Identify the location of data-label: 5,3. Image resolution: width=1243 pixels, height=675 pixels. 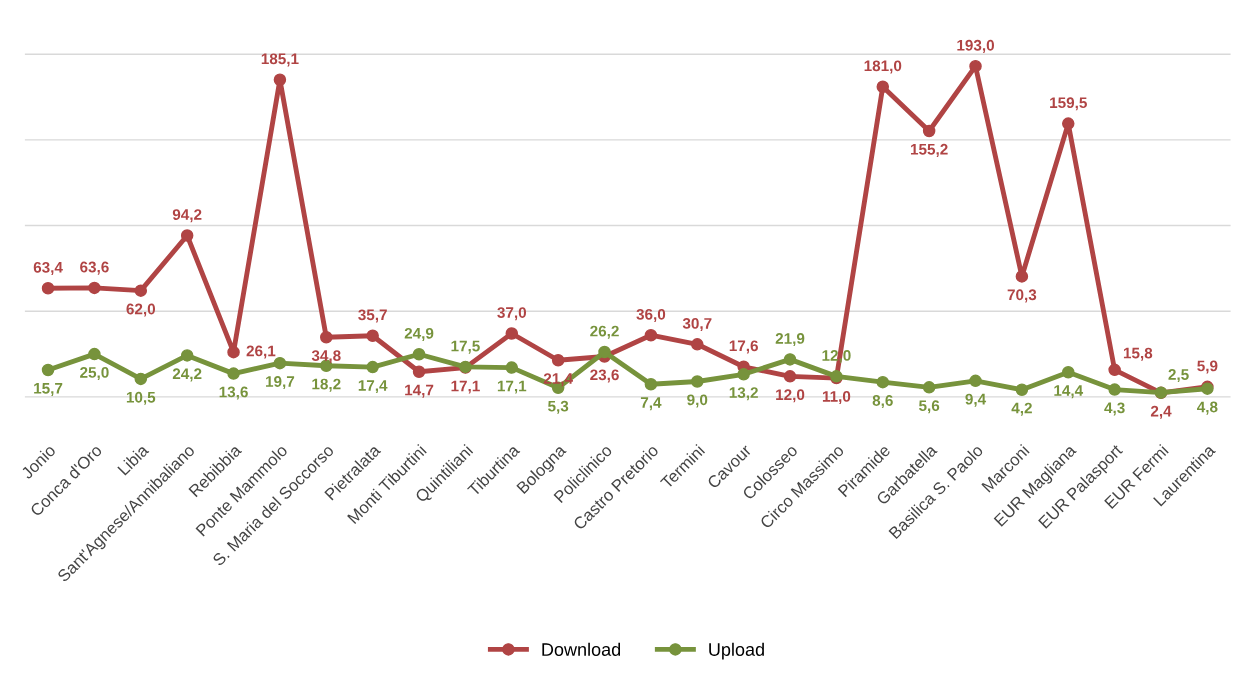
(558, 407).